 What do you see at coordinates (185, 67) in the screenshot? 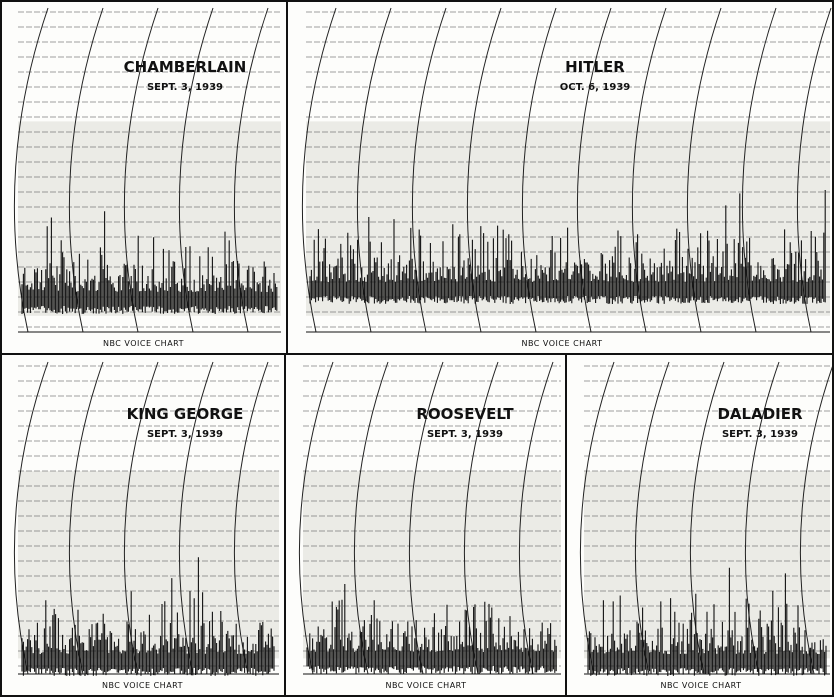
I see `speaker-name: CHAMBERLAIN` at bounding box center [185, 67].